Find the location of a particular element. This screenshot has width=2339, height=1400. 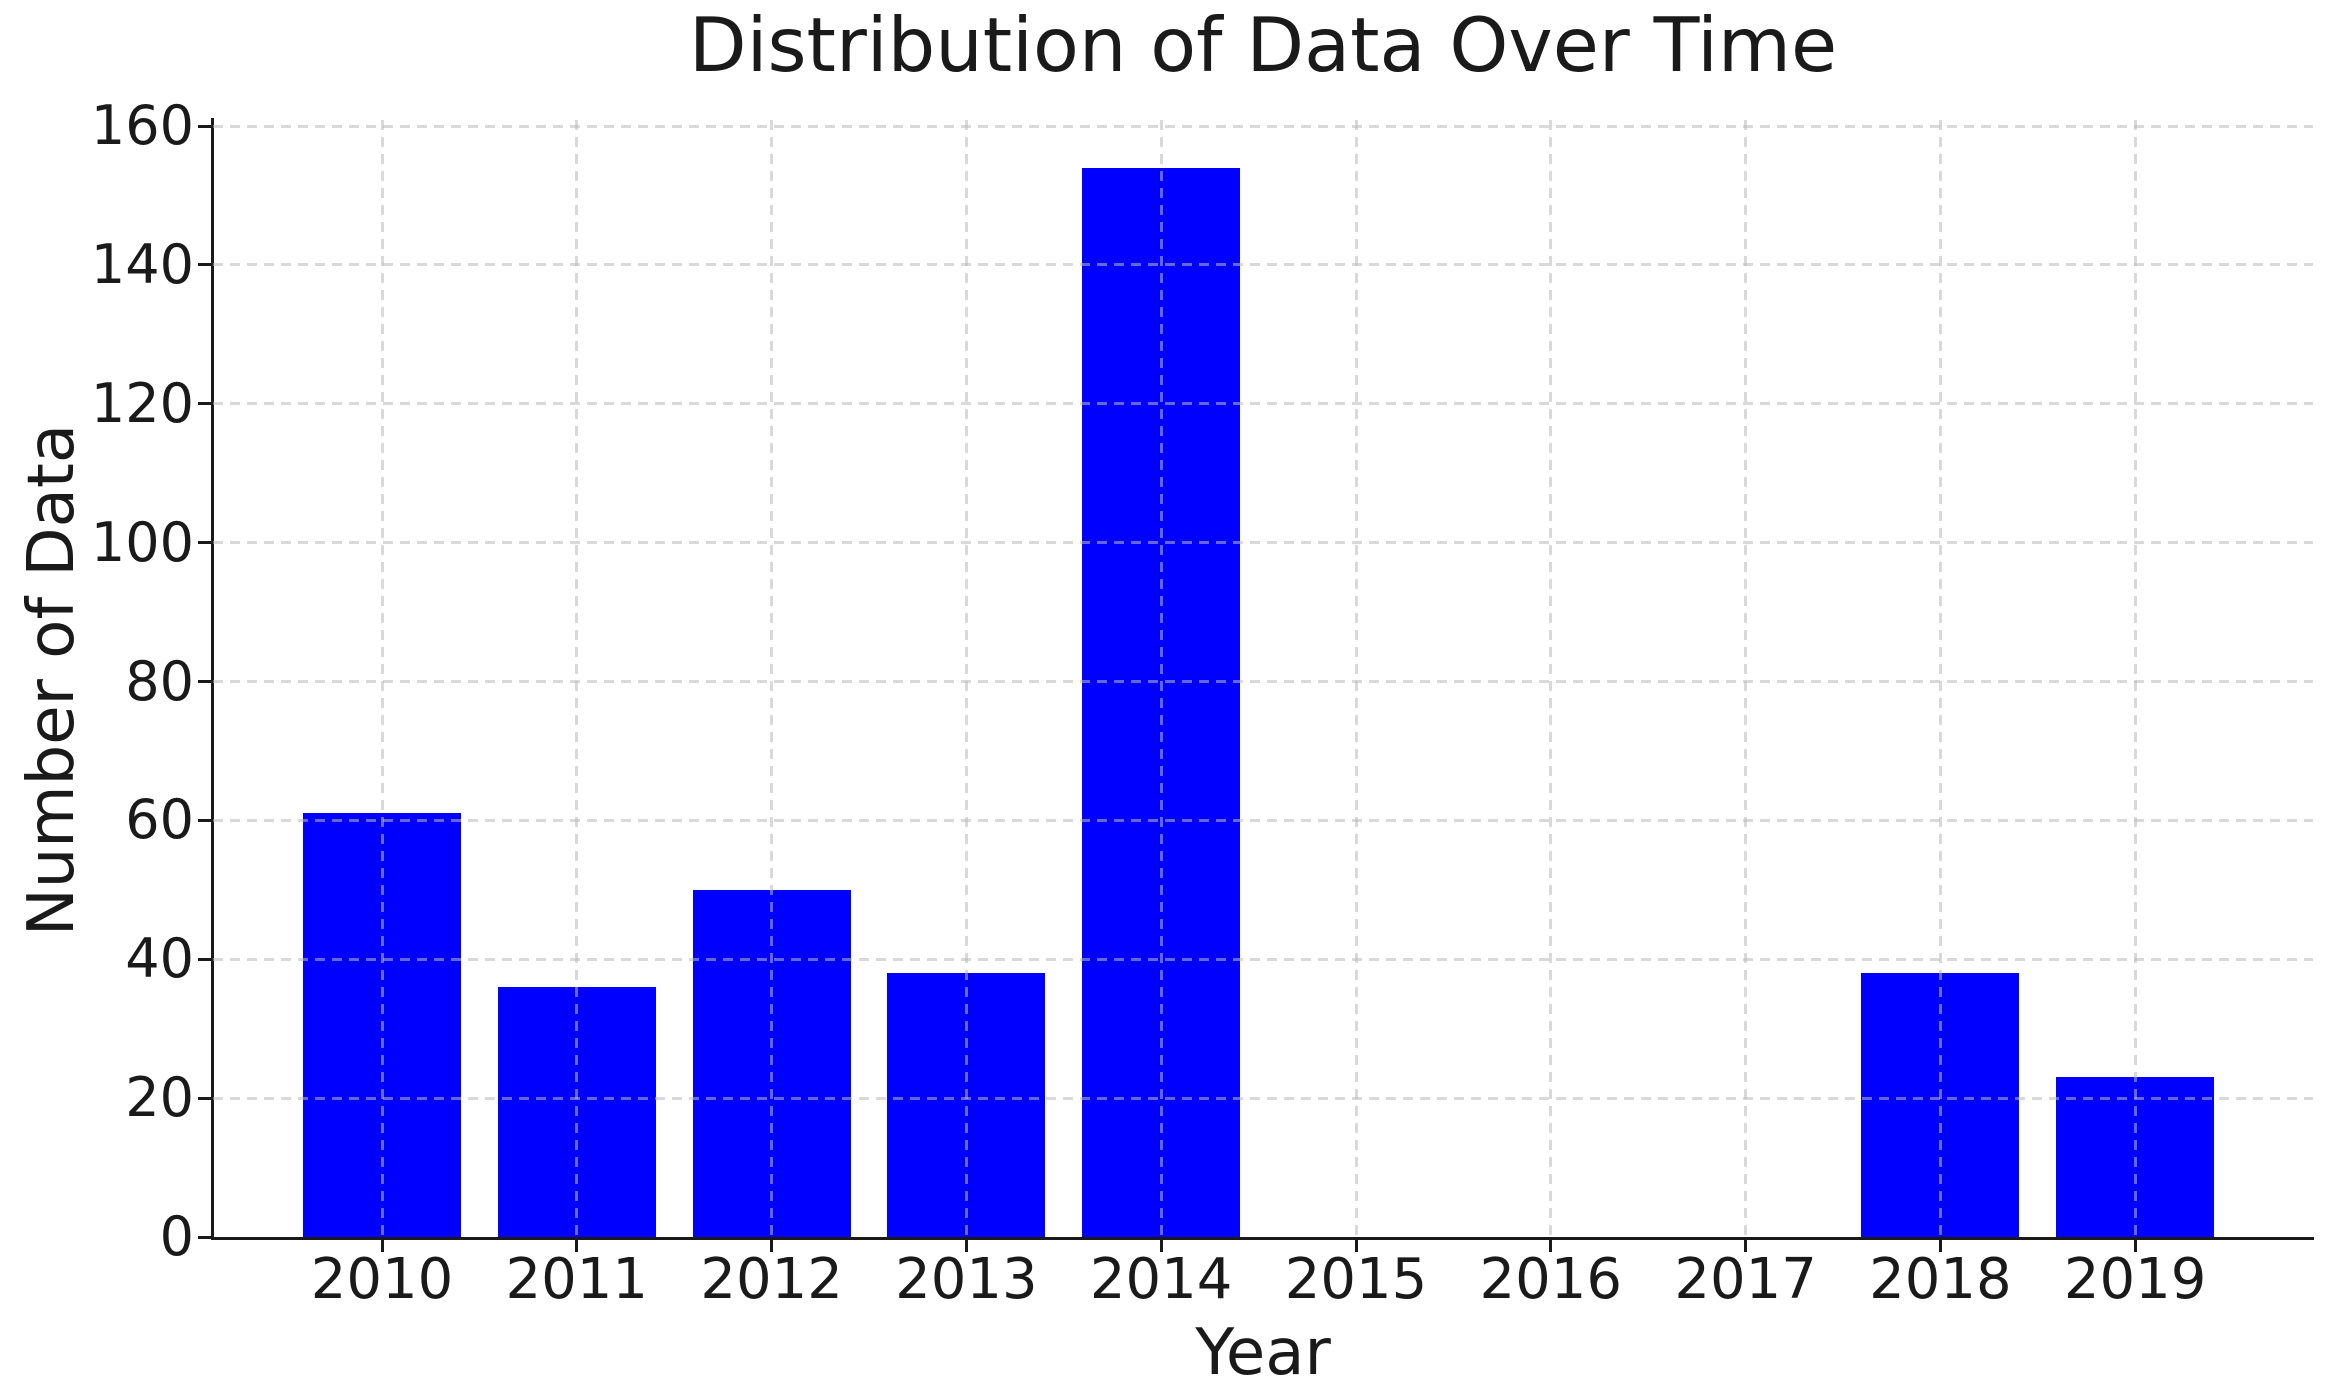

xtick-label-2014: 2014 is located at coordinates (1161, 1279).